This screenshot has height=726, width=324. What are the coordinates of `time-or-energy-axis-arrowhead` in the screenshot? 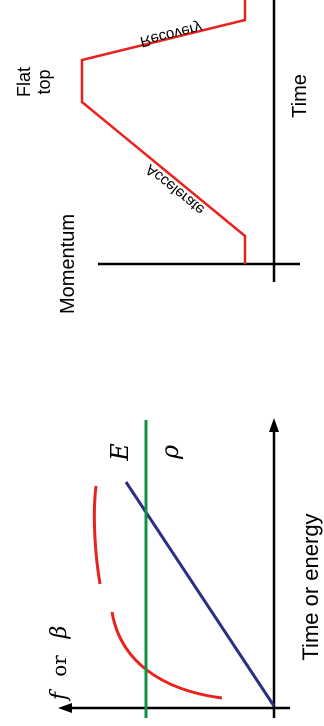 It's located at (274, 425).